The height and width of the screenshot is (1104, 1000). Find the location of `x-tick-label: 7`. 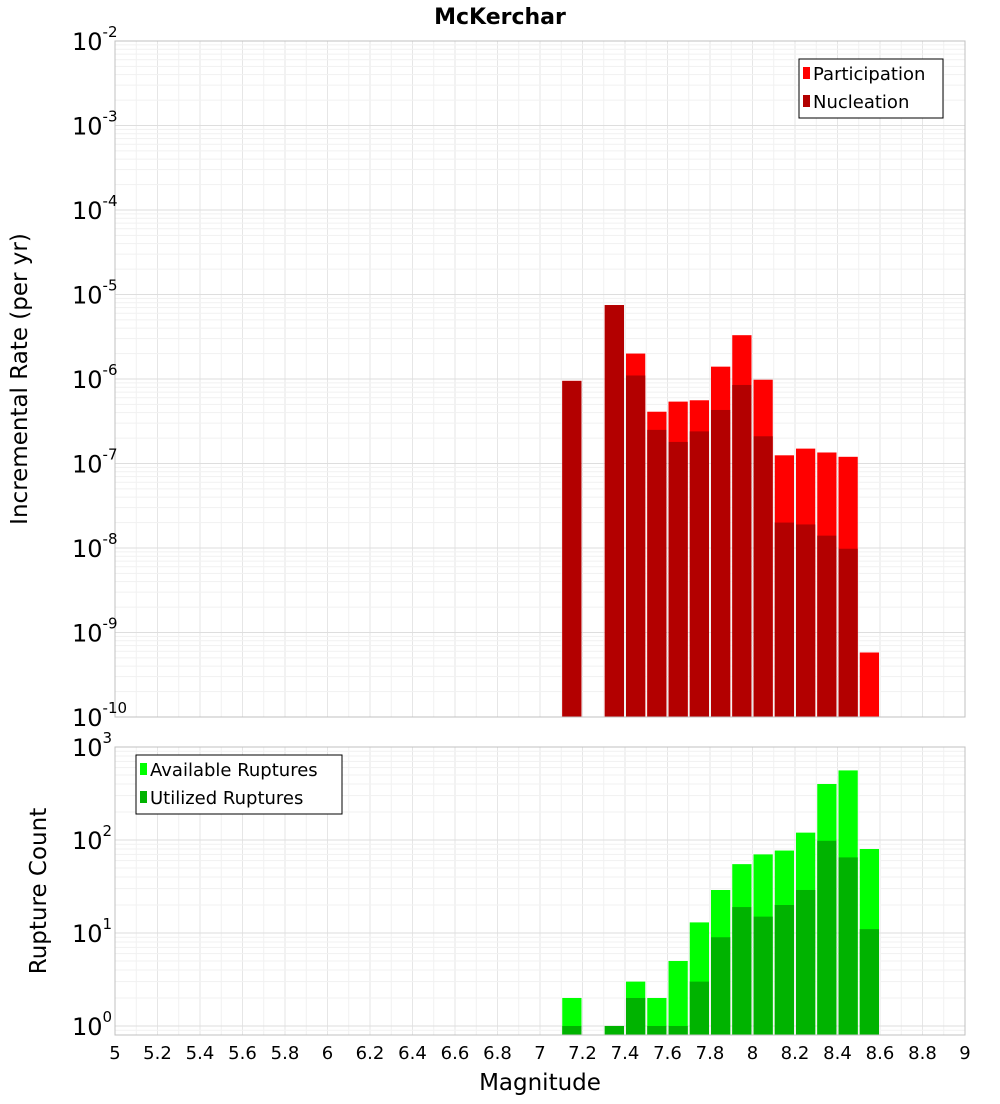

x-tick-label: 7 is located at coordinates (539, 1053).